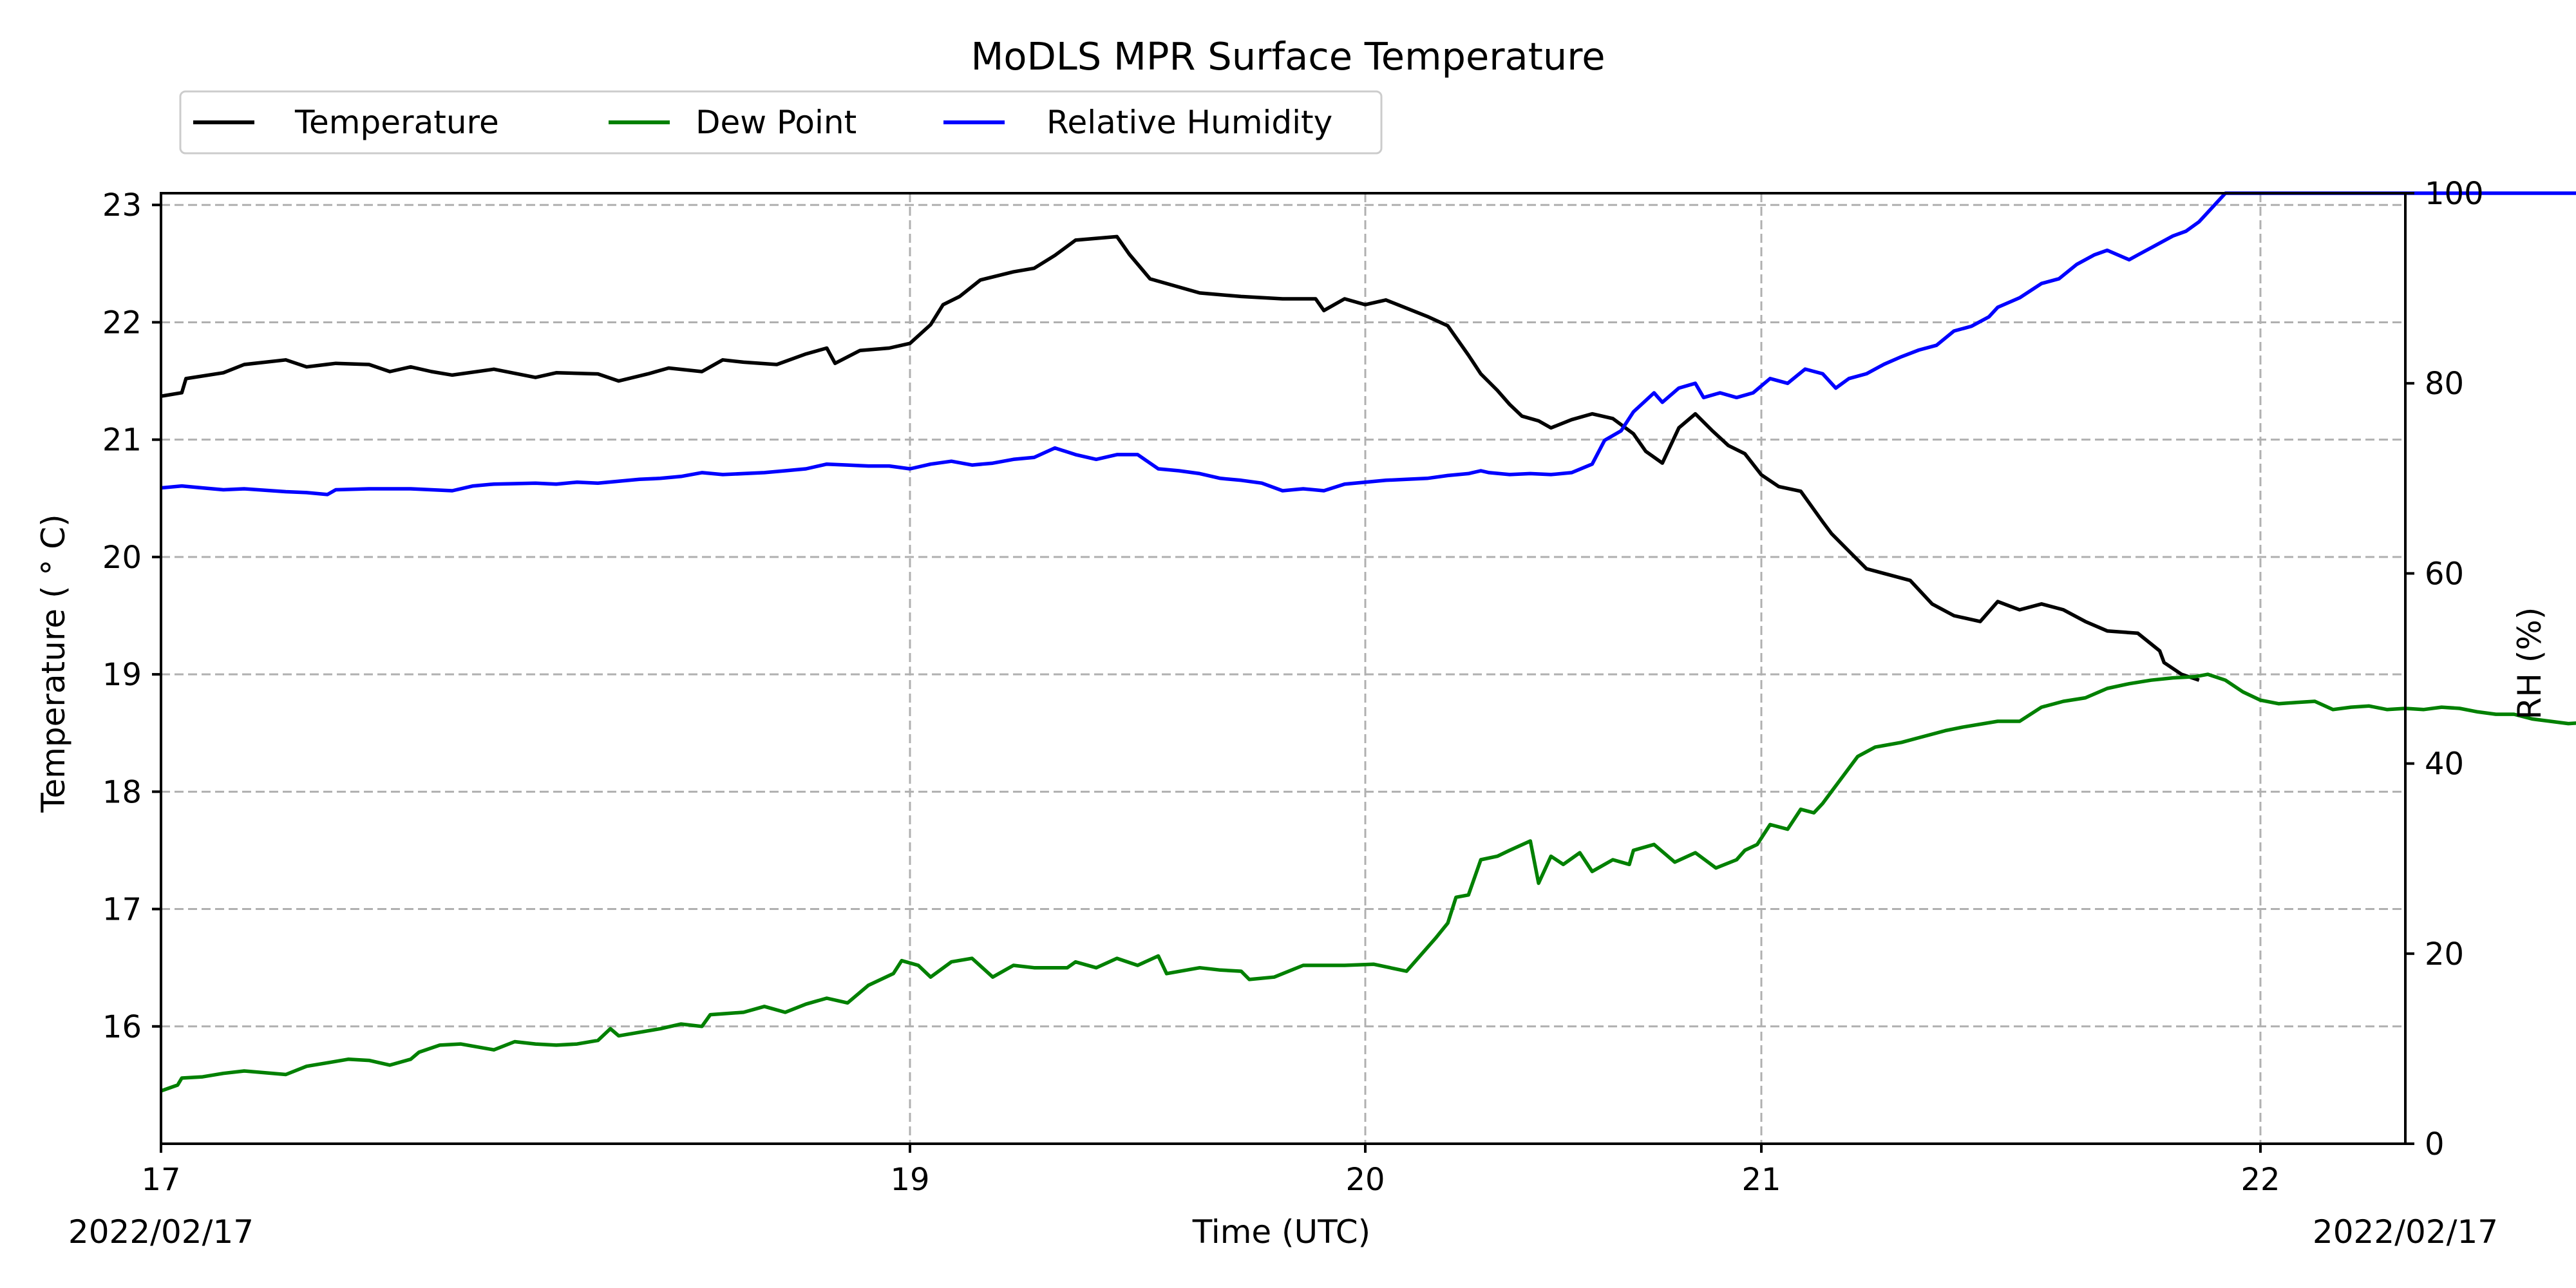  What do you see at coordinates (122, 558) in the screenshot?
I see `y-tick-label-left: 20` at bounding box center [122, 558].